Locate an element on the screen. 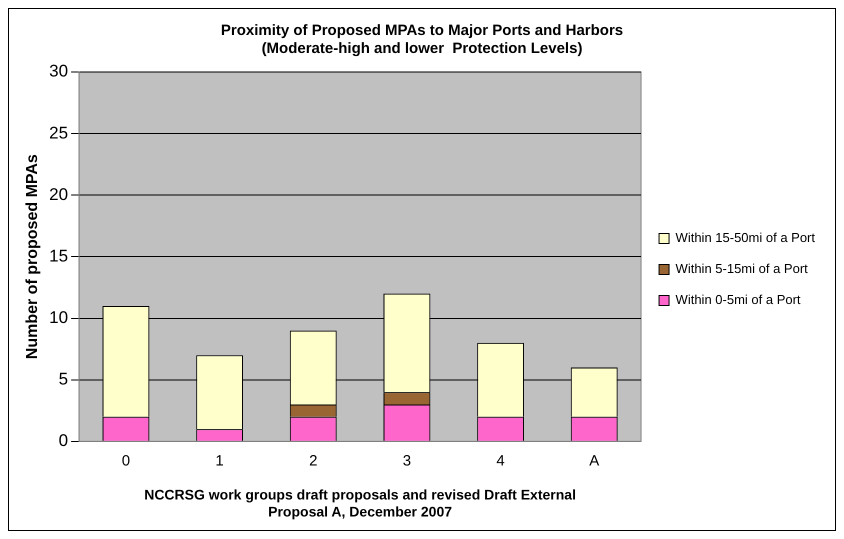  legend-label: Within 5-15mi of a Port is located at coordinates (742, 268).